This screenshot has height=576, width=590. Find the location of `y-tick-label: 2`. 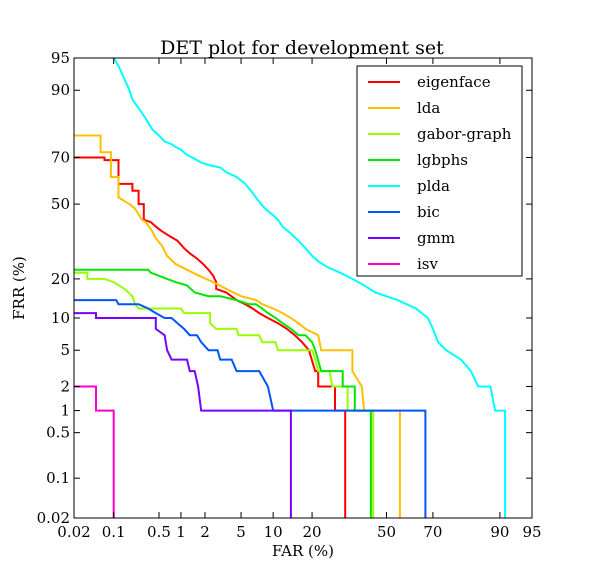

y-tick-label: 2 is located at coordinates (65, 386).